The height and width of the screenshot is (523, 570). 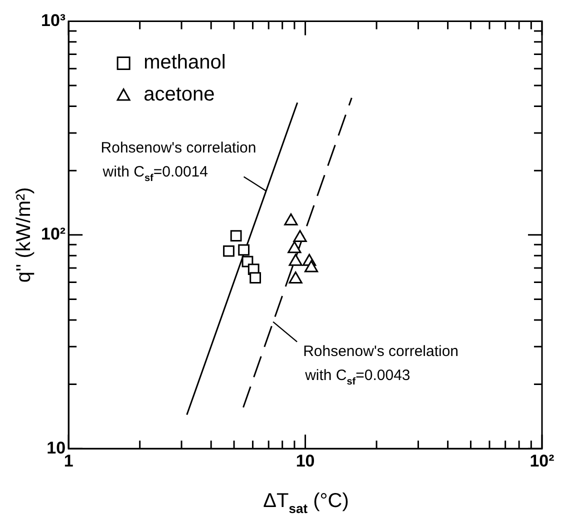 I want to click on y-tick-label: 10³, so click(x=53, y=20).